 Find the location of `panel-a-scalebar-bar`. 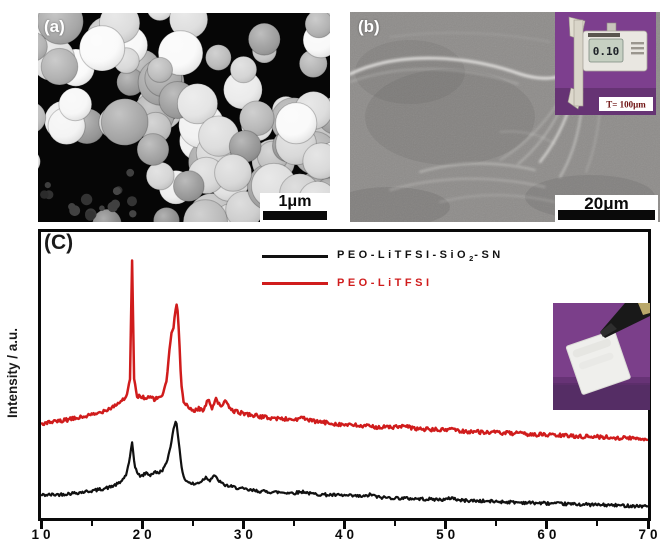

panel-a-scalebar-bar is located at coordinates (295, 215).